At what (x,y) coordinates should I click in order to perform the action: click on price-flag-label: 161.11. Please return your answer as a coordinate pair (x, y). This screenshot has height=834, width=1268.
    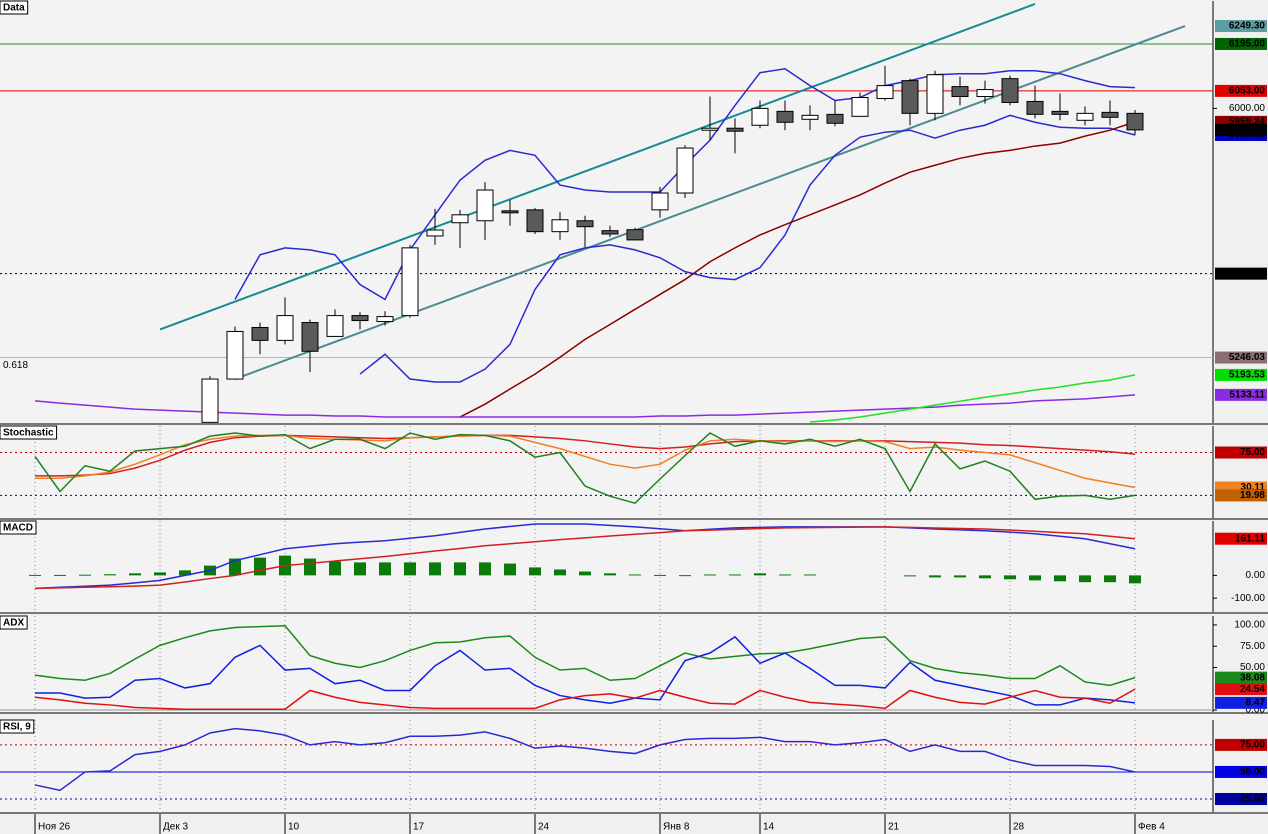
    Looking at the image, I should click on (1250, 538).